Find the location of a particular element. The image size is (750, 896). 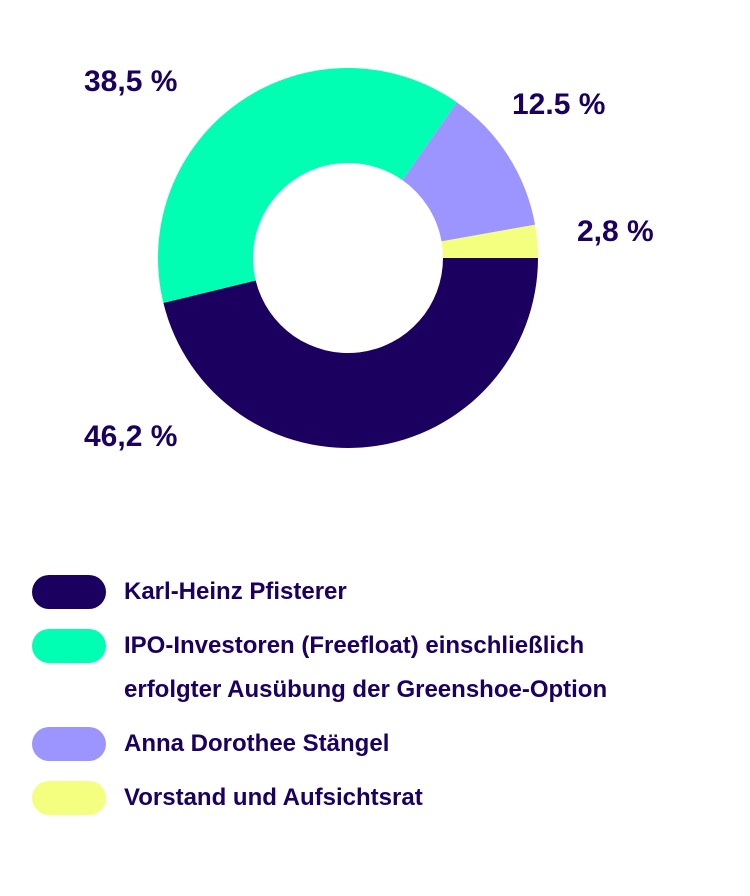

legend-label-anna-dorothee: Anna Dorothee Stängel is located at coordinates (257, 743).